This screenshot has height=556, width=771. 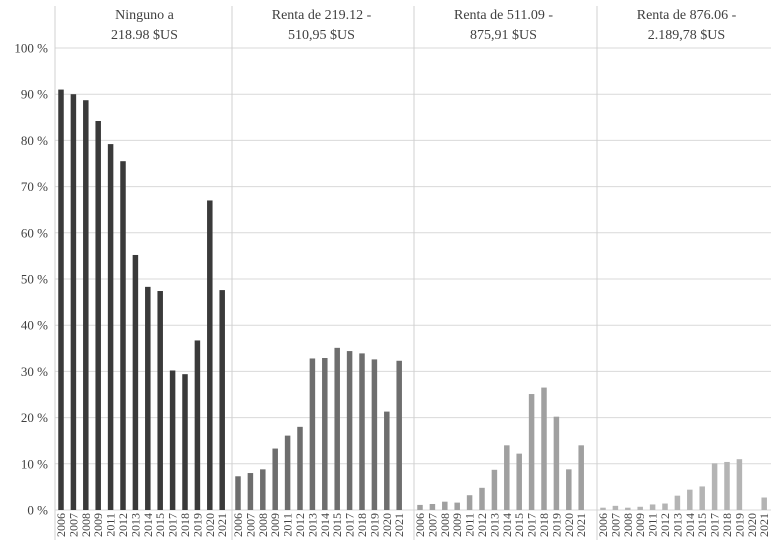 I want to click on y-tick-label: 70 %, so click(x=34, y=186).